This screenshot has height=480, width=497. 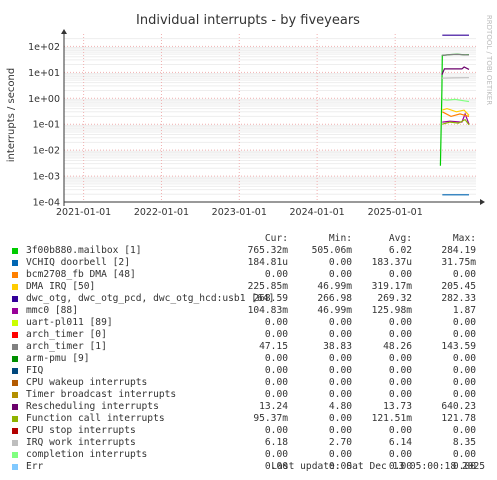 What do you see at coordinates (239, 212) in the screenshot?
I see `x-tick-label: 2023-01-01` at bounding box center [239, 212].